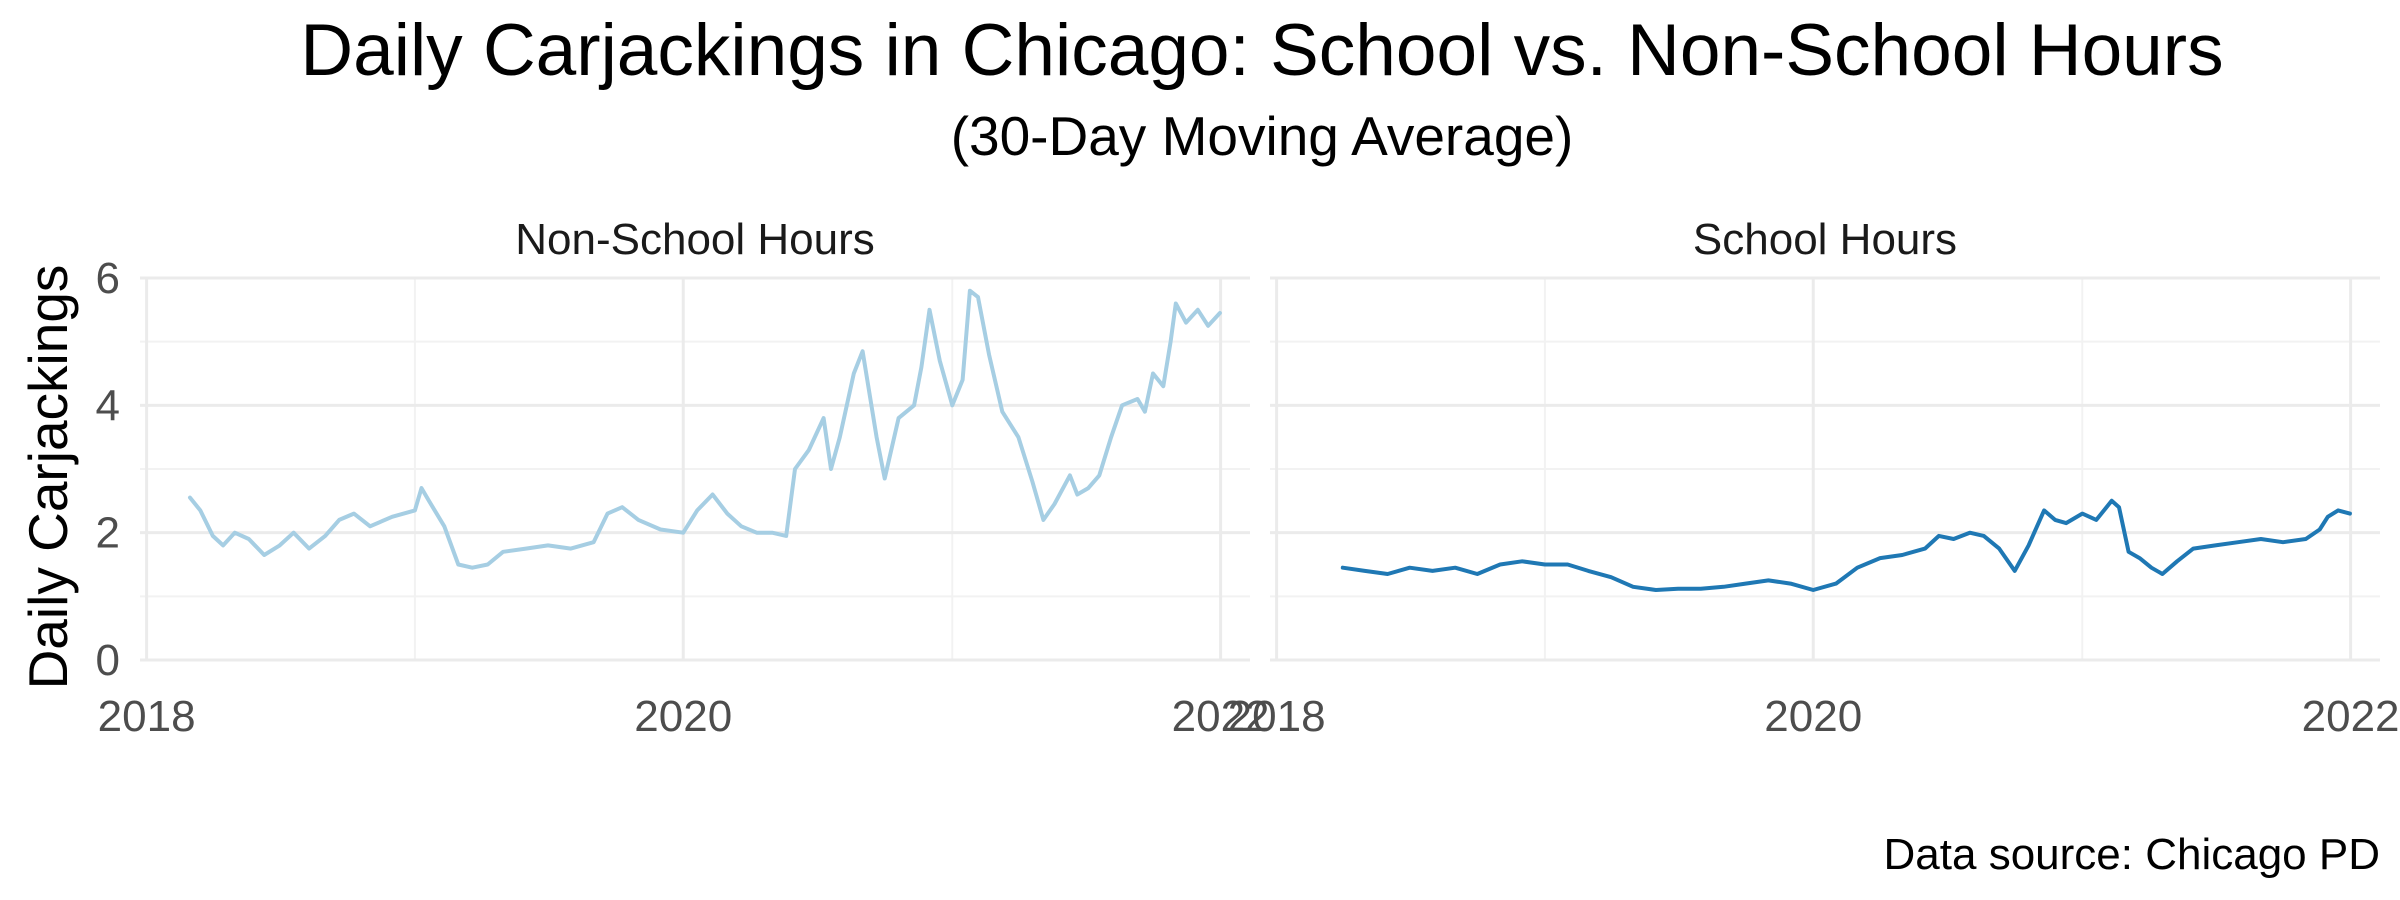 This screenshot has height=900, width=2400. What do you see at coordinates (695, 239) in the screenshot?
I see `panel-strip-title: Non-School Hours` at bounding box center [695, 239].